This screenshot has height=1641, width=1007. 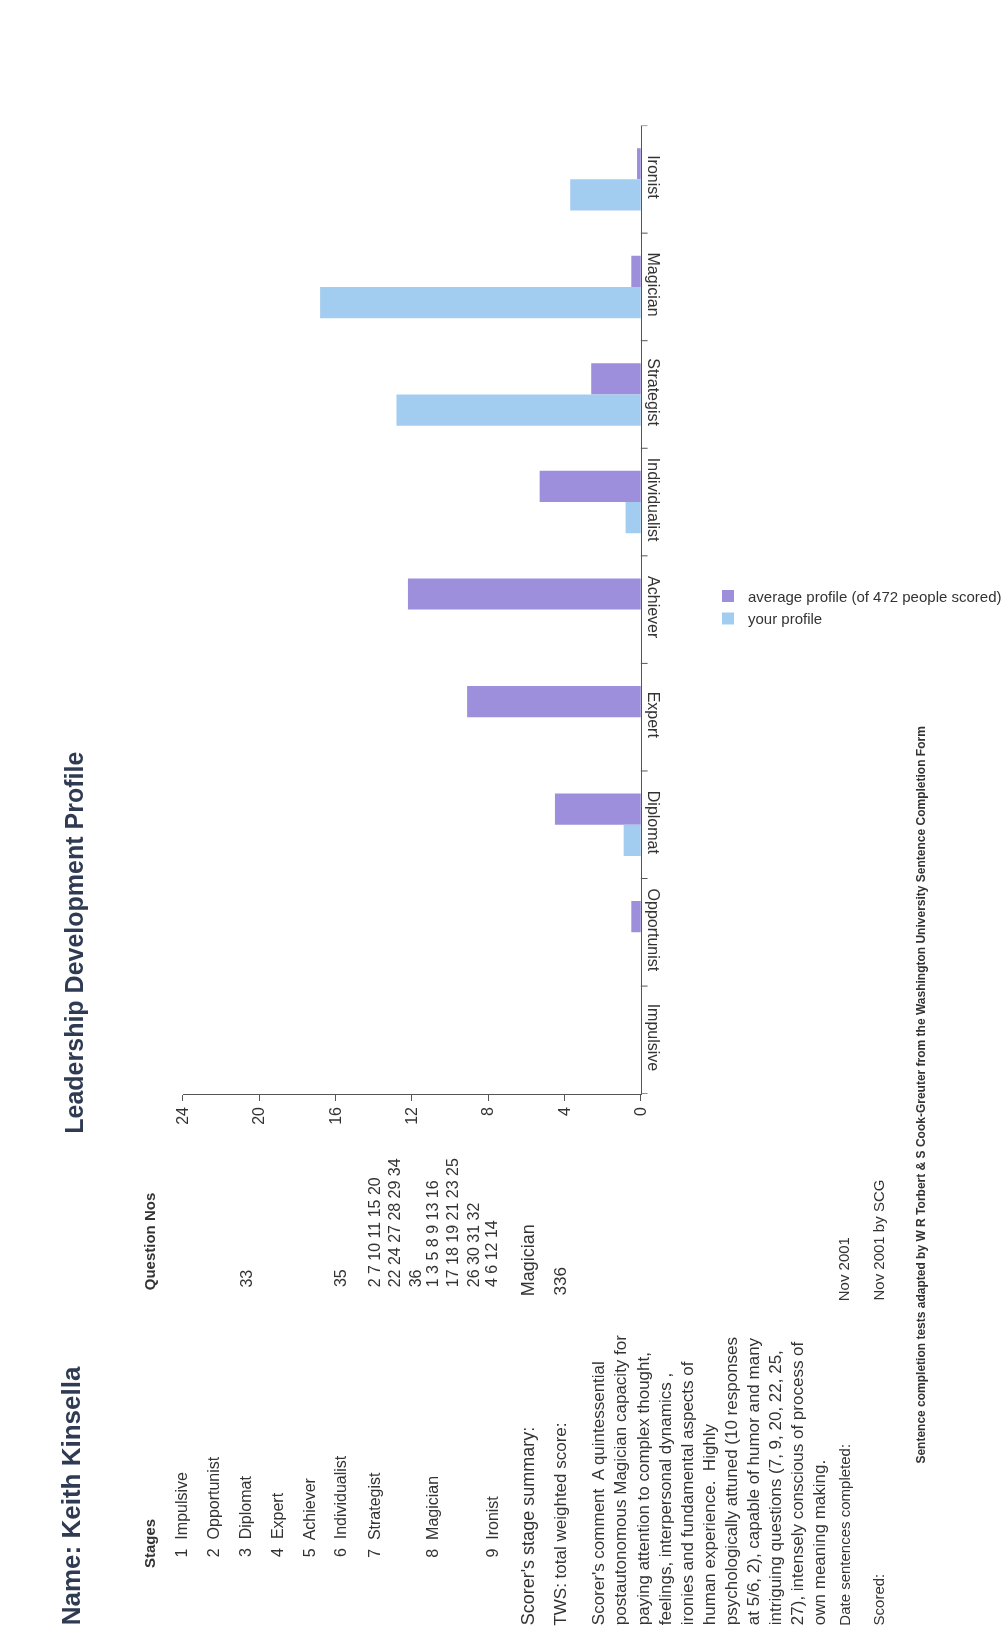 What do you see at coordinates (785, 619) in the screenshot?
I see `legend-label: your profile` at bounding box center [785, 619].